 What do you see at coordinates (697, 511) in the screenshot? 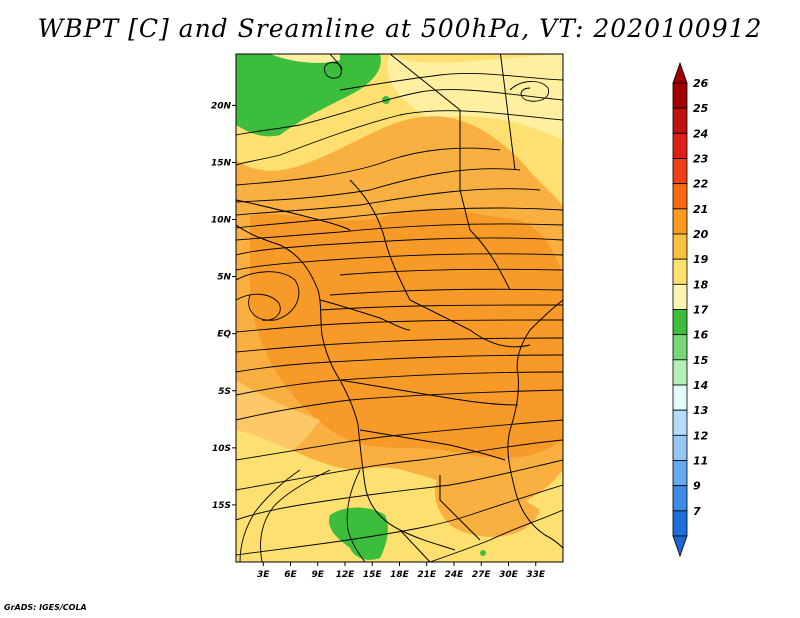
I see `colorbar-label: 7` at bounding box center [697, 511].